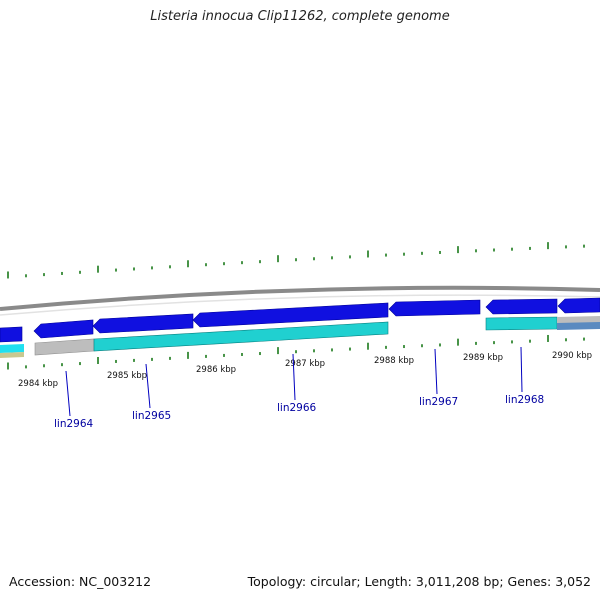 The height and width of the screenshot is (600, 600). I want to click on kbp-label: 2984 kbp, so click(38, 384).